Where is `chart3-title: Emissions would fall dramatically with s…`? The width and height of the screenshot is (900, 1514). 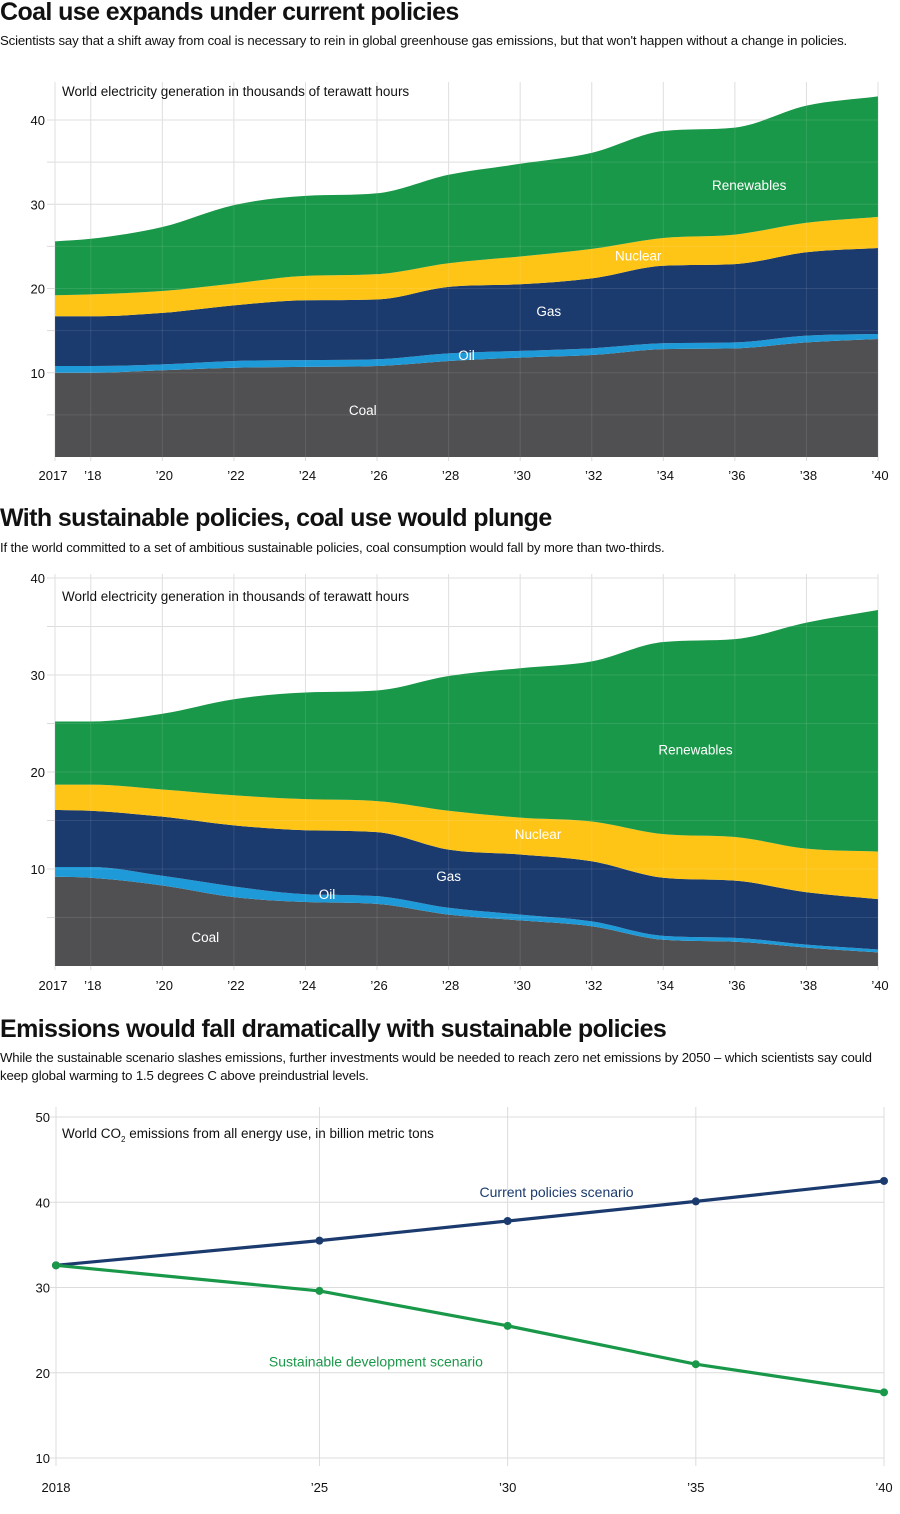
chart3-title: Emissions would fall dramatically with s… is located at coordinates (333, 1029).